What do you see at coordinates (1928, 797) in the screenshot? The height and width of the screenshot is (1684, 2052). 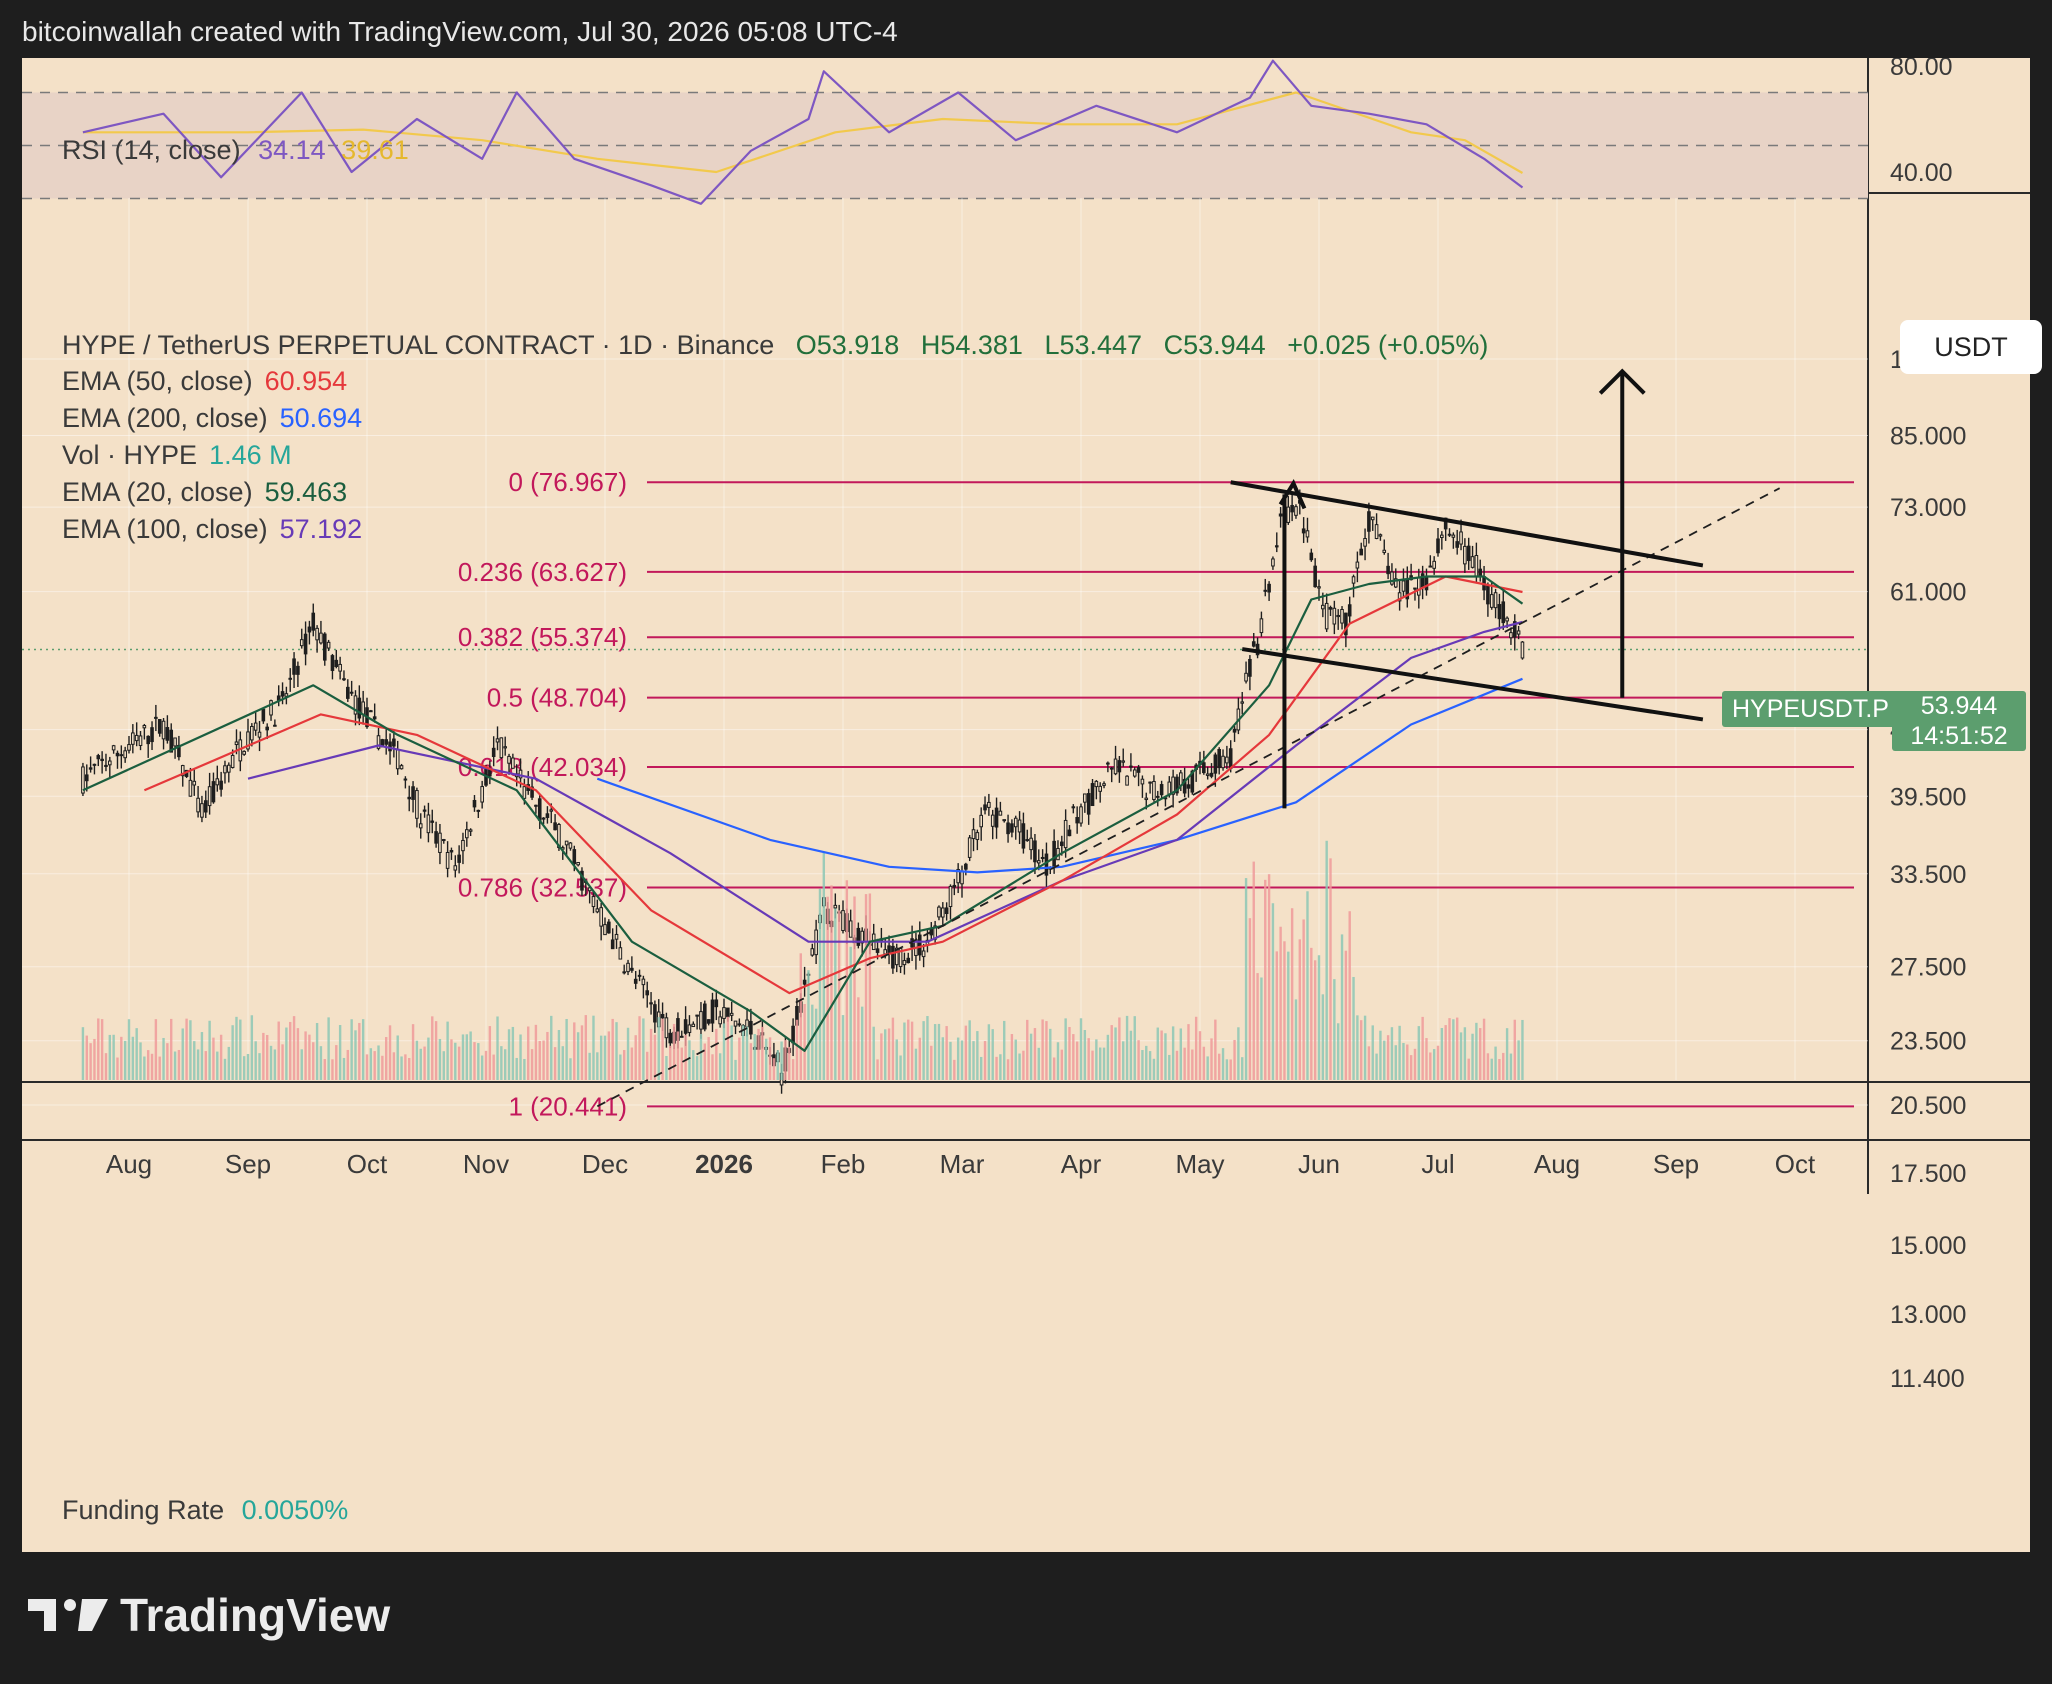 I see `price-tick-label: 39.500` at bounding box center [1928, 797].